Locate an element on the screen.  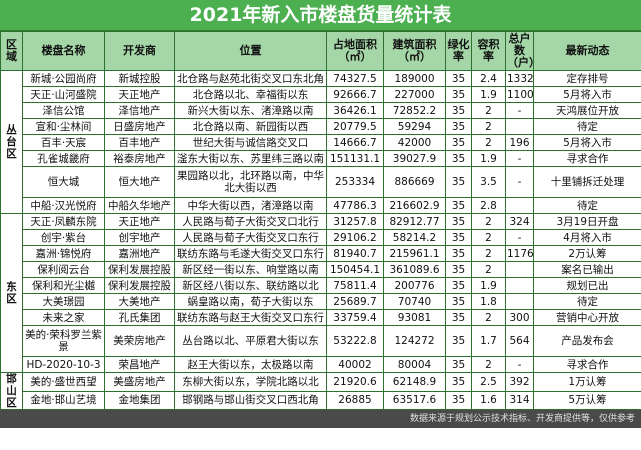
cell-location: 邯钢路与邯山街交叉口西北角 is located at coordinates (250, 400).